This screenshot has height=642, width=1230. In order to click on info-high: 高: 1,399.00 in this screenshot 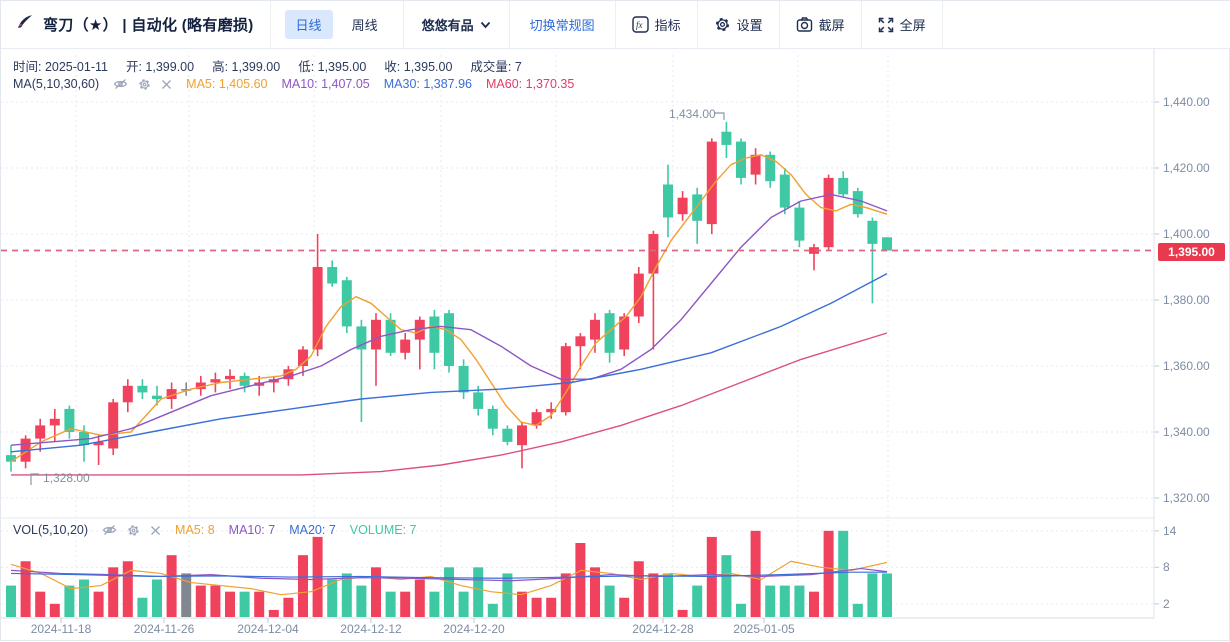, I will do `click(246, 67)`.